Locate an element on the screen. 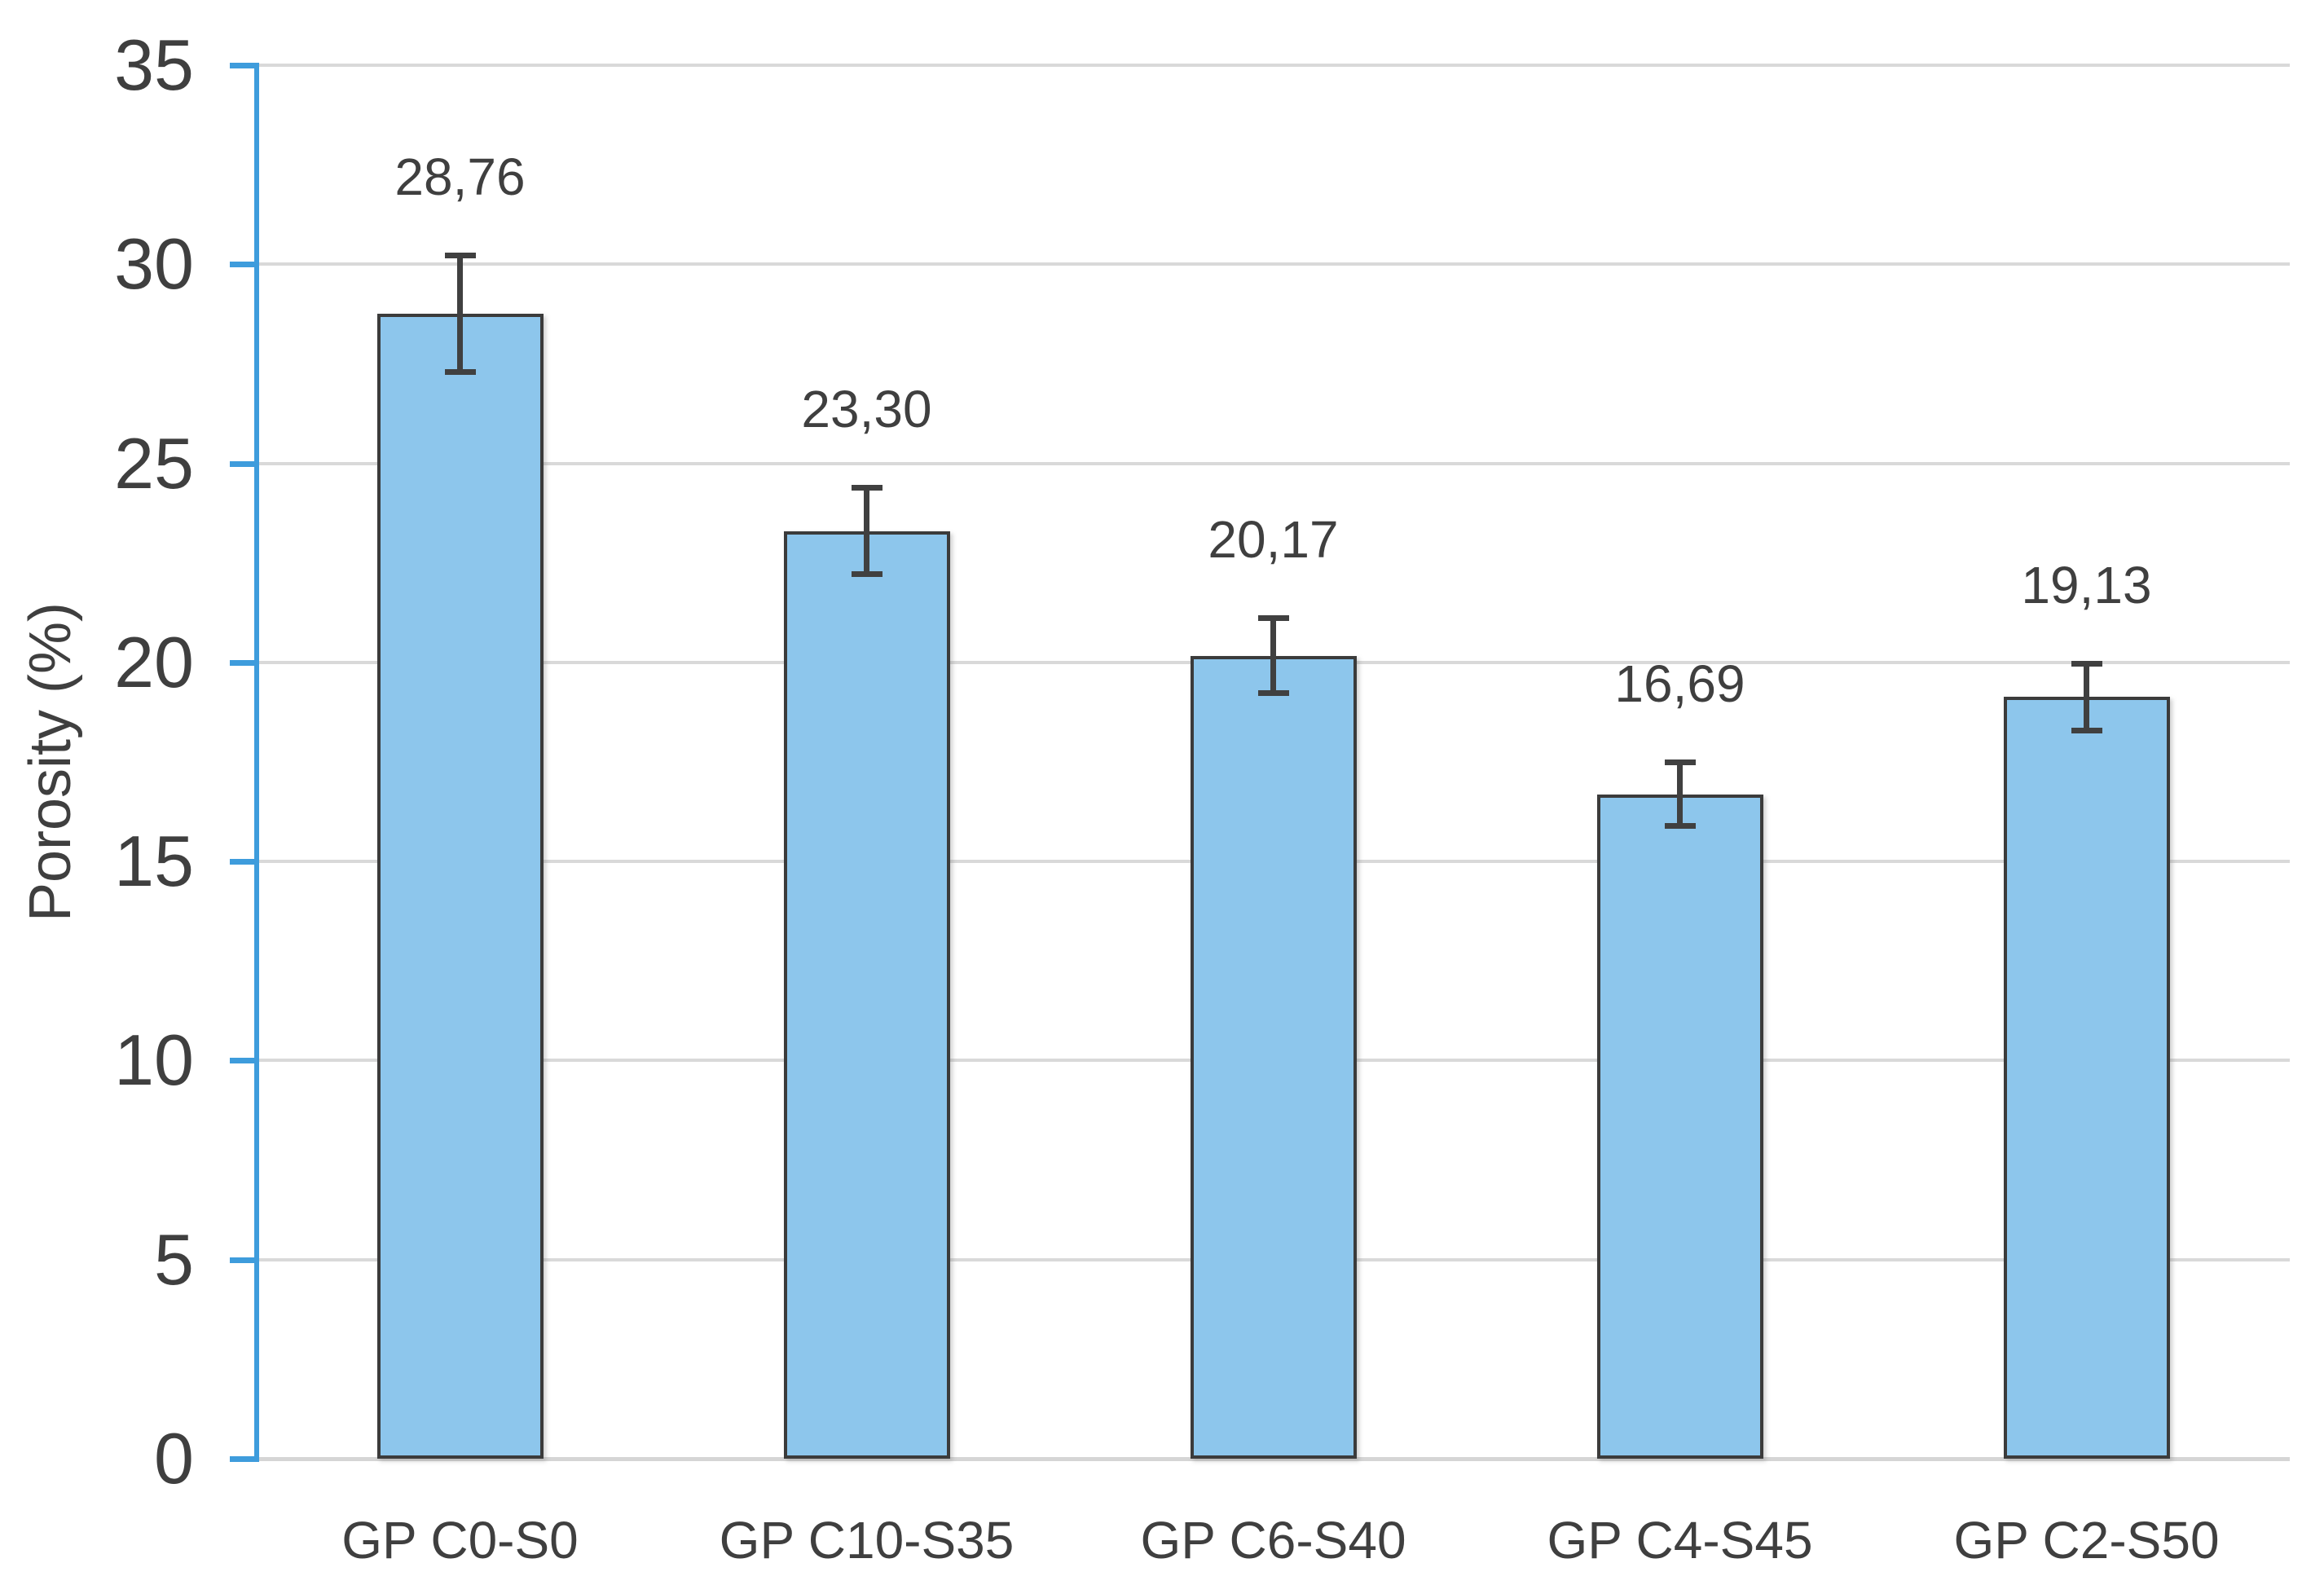 This screenshot has height=1585, width=2324. y-axis-tick-label: 35 is located at coordinates (154, 64).